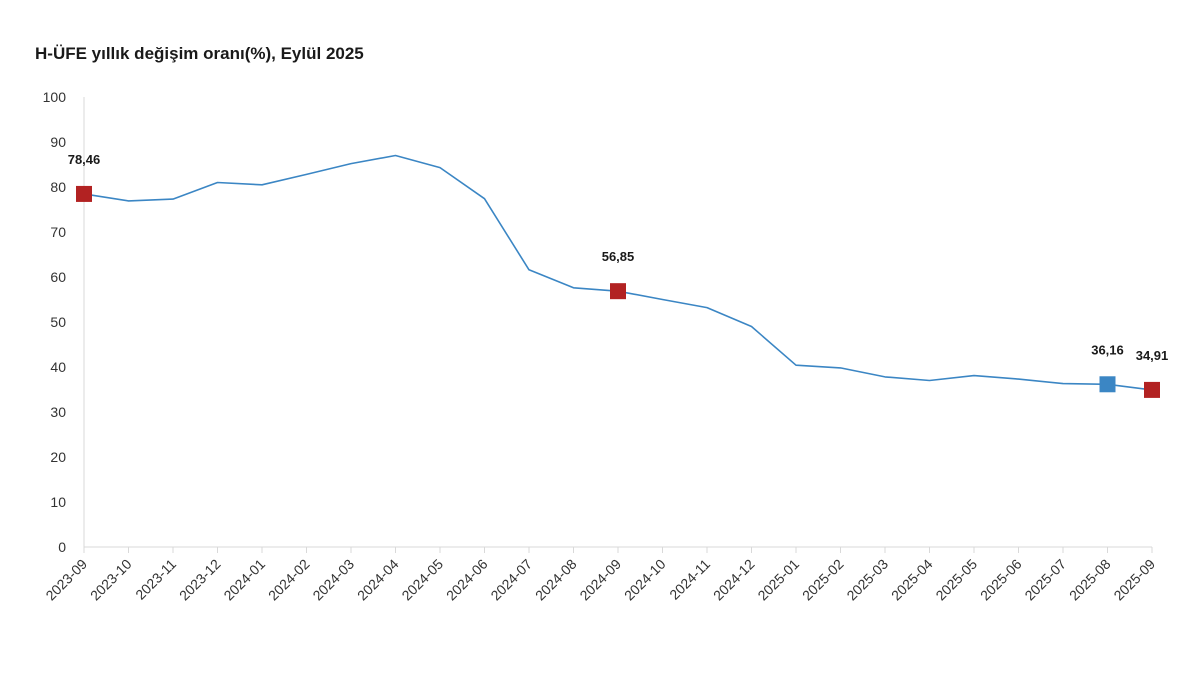  I want to click on data-label: 34,91, so click(1152, 355).